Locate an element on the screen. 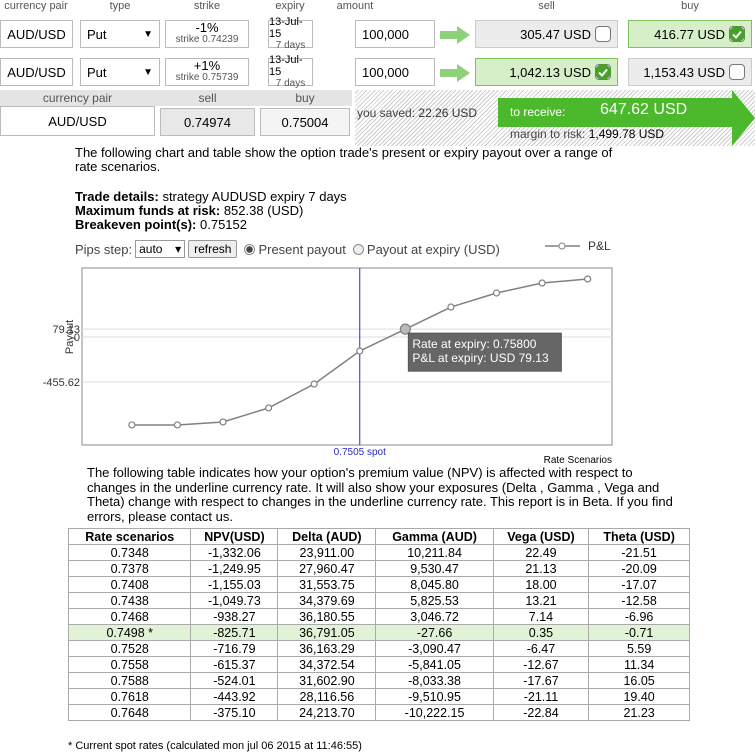 The height and width of the screenshot is (754, 755). table-cell: 24,213.70 is located at coordinates (327, 712).